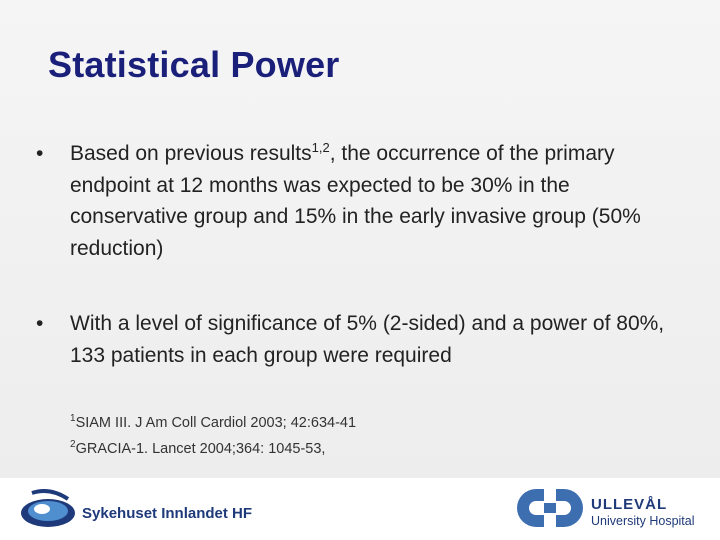 This screenshot has width=720, height=540. I want to click on reference-marker: 2, so click(73, 445).